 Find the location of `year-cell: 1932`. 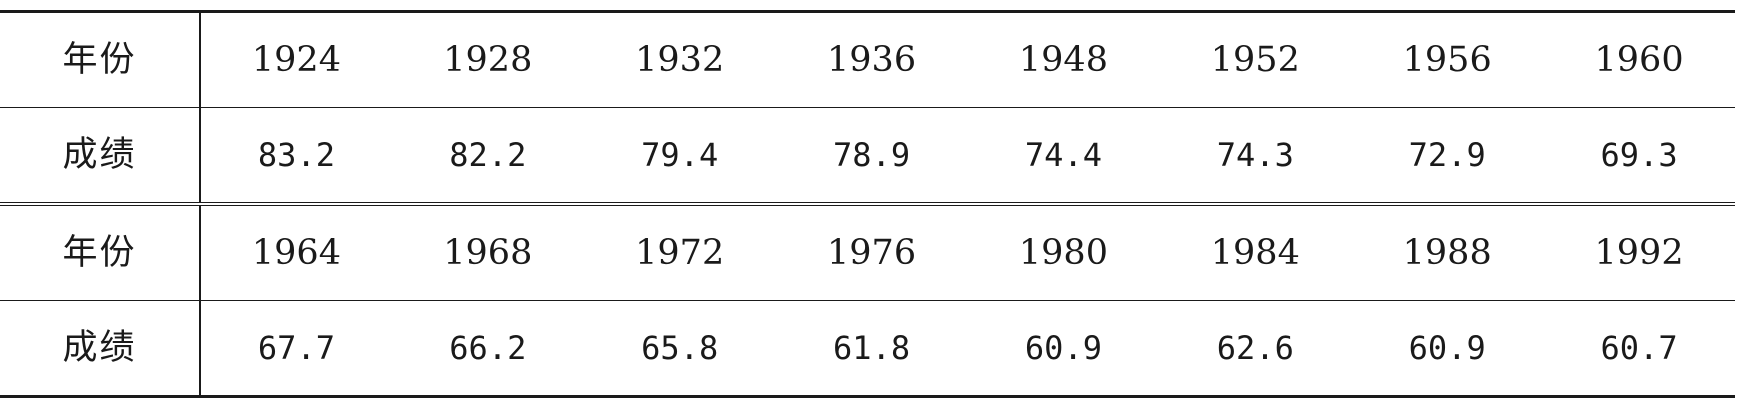

year-cell: 1932 is located at coordinates (679, 59).